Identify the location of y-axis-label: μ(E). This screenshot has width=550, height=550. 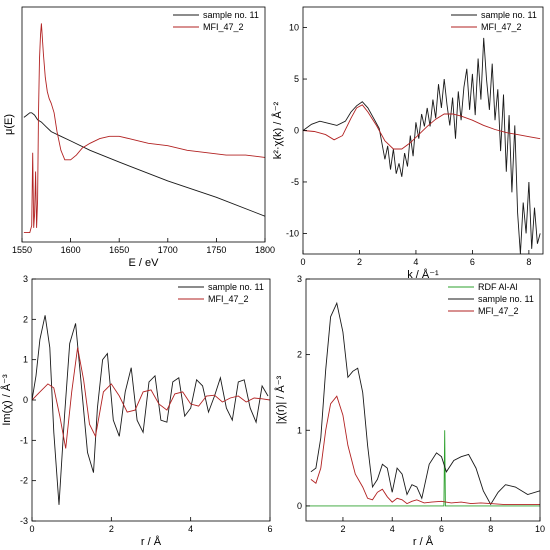
(9, 124).